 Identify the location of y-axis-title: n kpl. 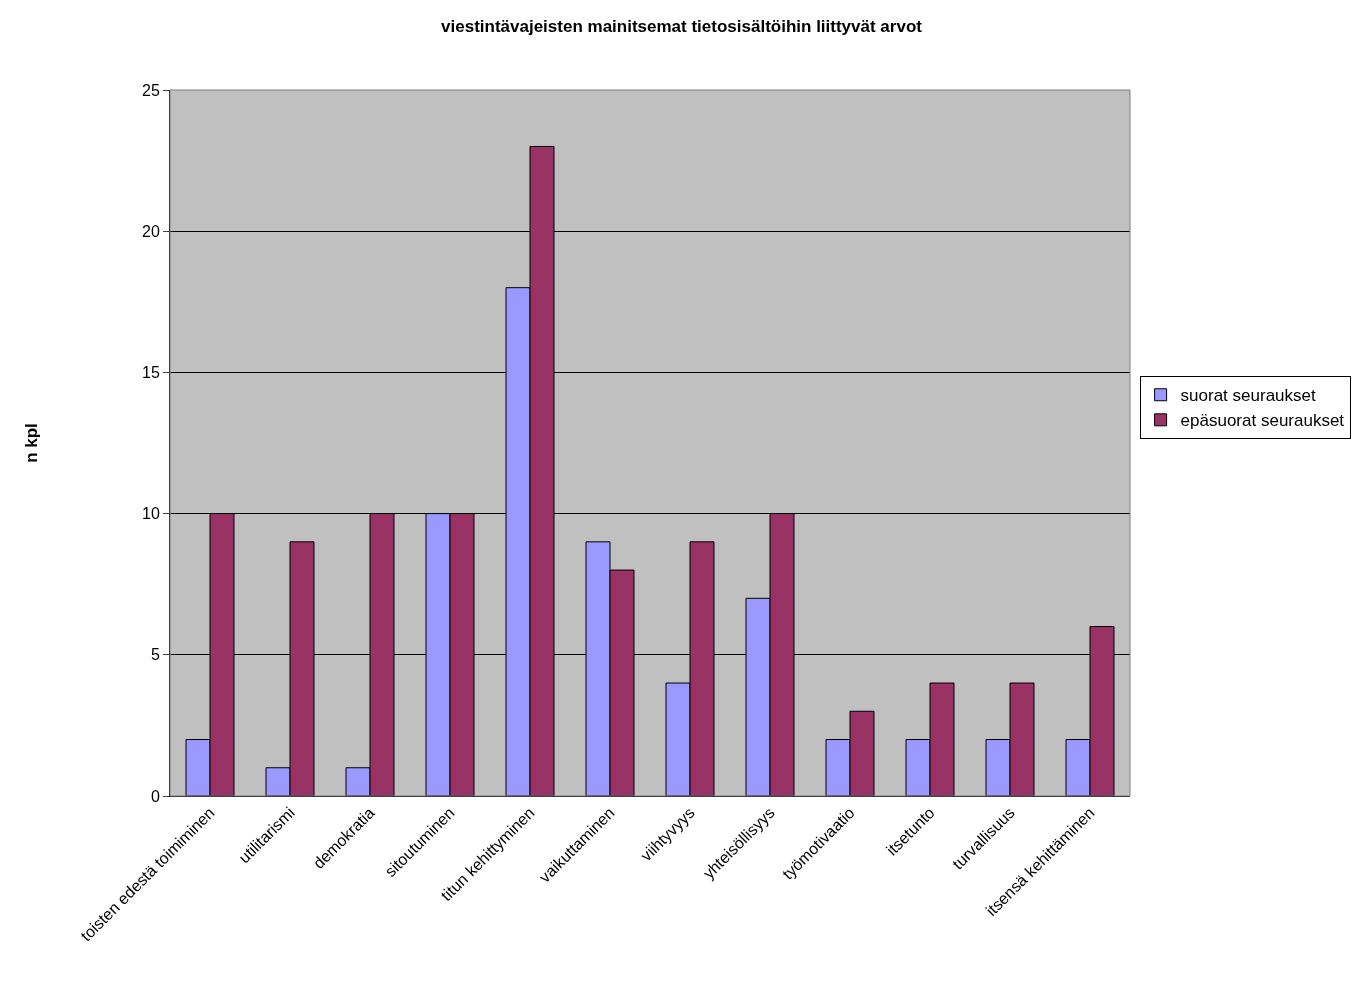
(31, 443).